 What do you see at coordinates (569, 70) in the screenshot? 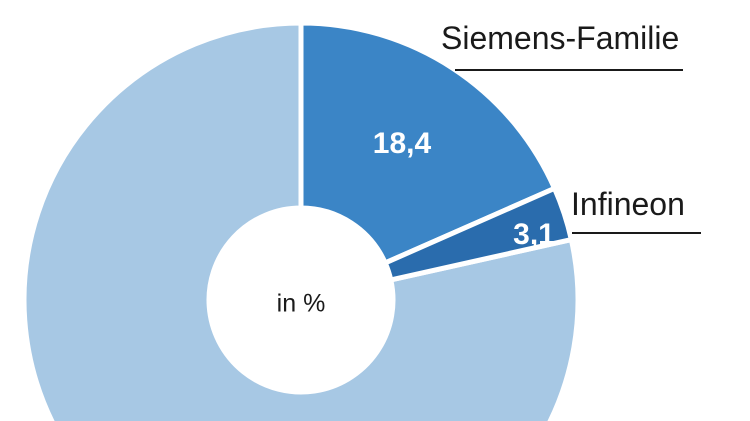
I see `callout-rule-siemens-familie` at bounding box center [569, 70].